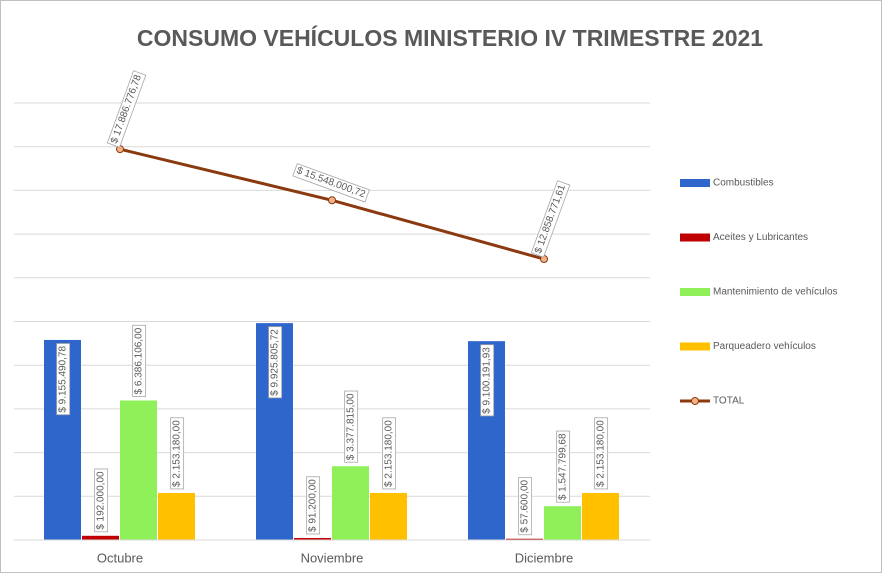 Image resolution: width=882 pixels, height=573 pixels. I want to click on data-label: $ 1.547.799,68, so click(563, 466).